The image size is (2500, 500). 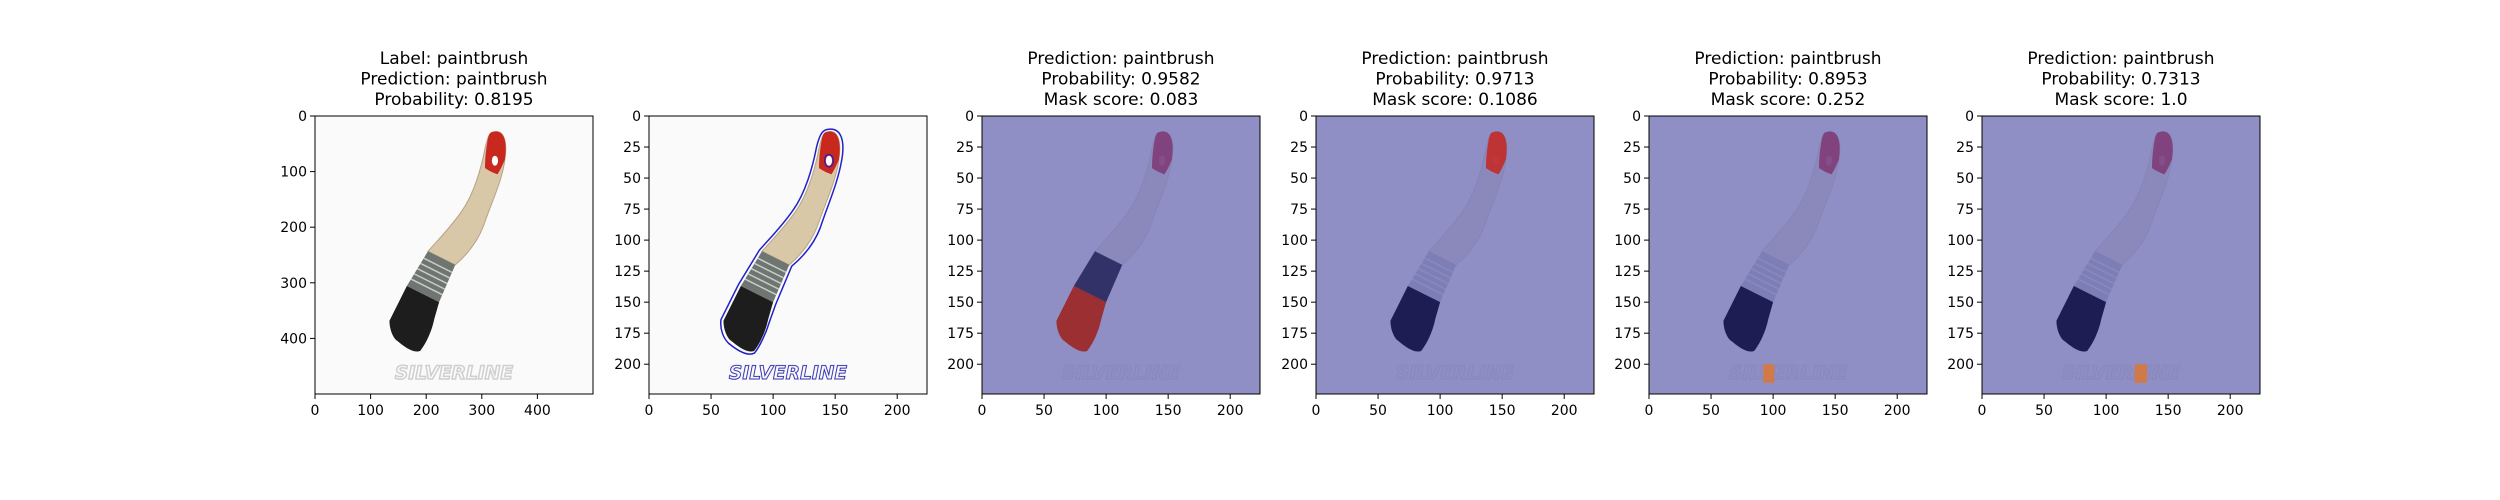 What do you see at coordinates (781, 241) in the screenshot?
I see `saliency-contour` at bounding box center [781, 241].